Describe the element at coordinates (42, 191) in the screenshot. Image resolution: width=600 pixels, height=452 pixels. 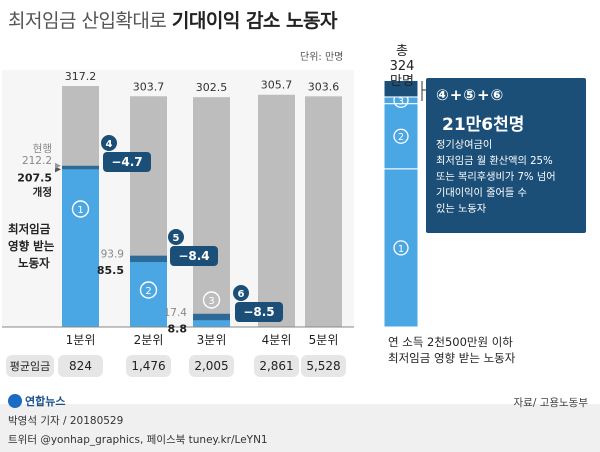
I see `revised-text: 개정` at that location.